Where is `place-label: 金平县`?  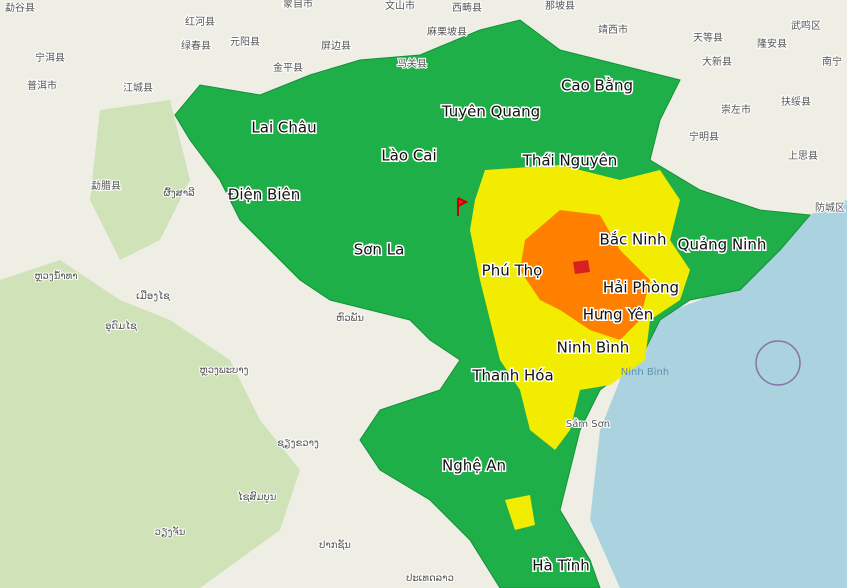 place-label: 金平县 is located at coordinates (288, 67).